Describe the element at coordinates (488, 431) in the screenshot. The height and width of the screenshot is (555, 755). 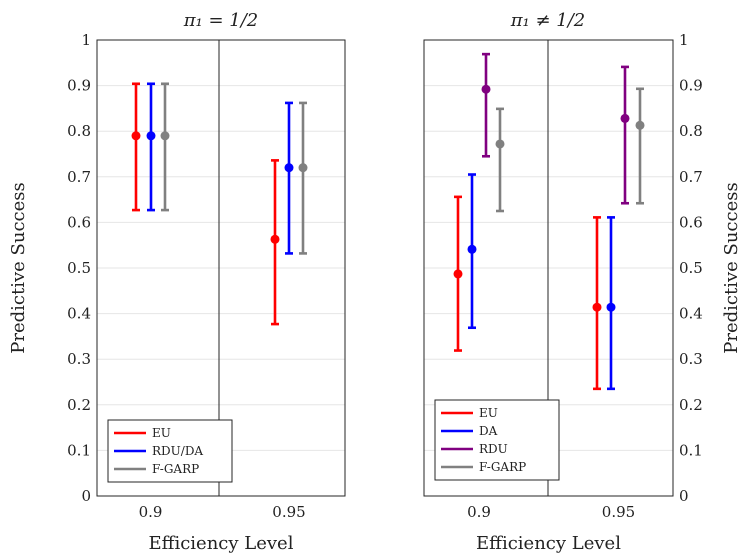
I see `legend-label: DA` at that location.